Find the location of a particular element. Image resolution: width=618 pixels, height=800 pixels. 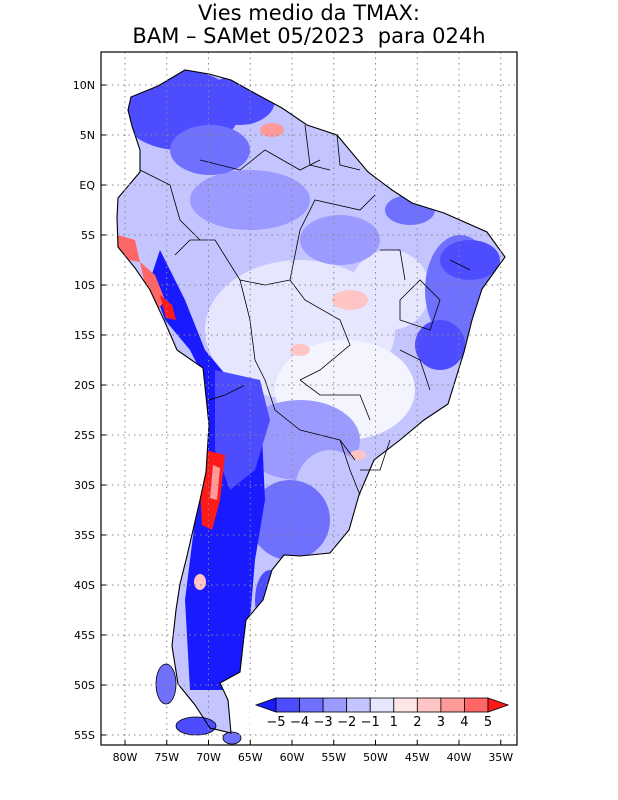

latitude-axis: 10N 5N EQ 5S 10S 15S 20S 25S 30S 35S 40S 45S 50S 55S is located at coordinates (89, 410).